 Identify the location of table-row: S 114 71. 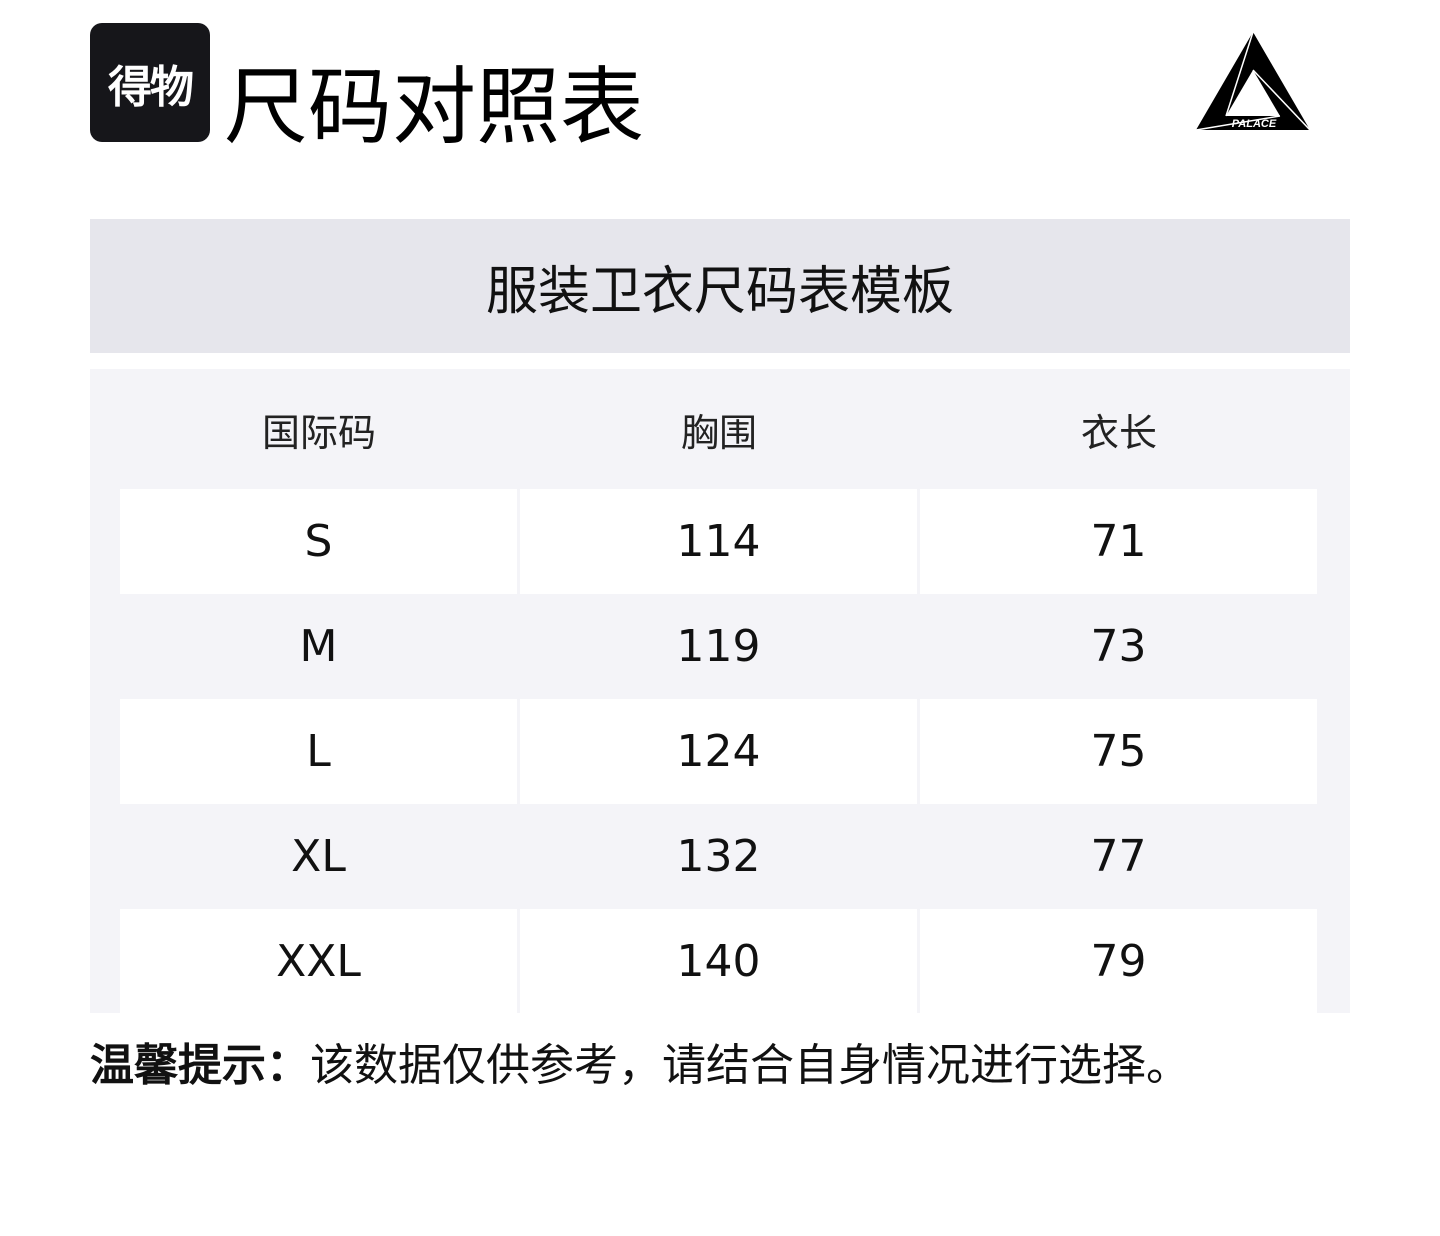
(718, 541).